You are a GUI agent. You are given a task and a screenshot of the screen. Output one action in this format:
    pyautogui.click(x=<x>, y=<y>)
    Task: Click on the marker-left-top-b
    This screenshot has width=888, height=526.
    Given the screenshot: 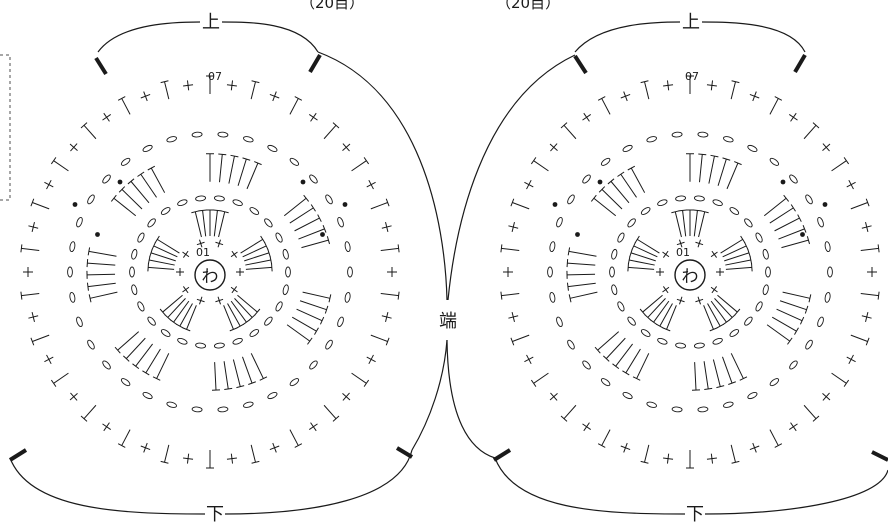 What is the action you would take?
    pyautogui.click(x=315, y=63)
    